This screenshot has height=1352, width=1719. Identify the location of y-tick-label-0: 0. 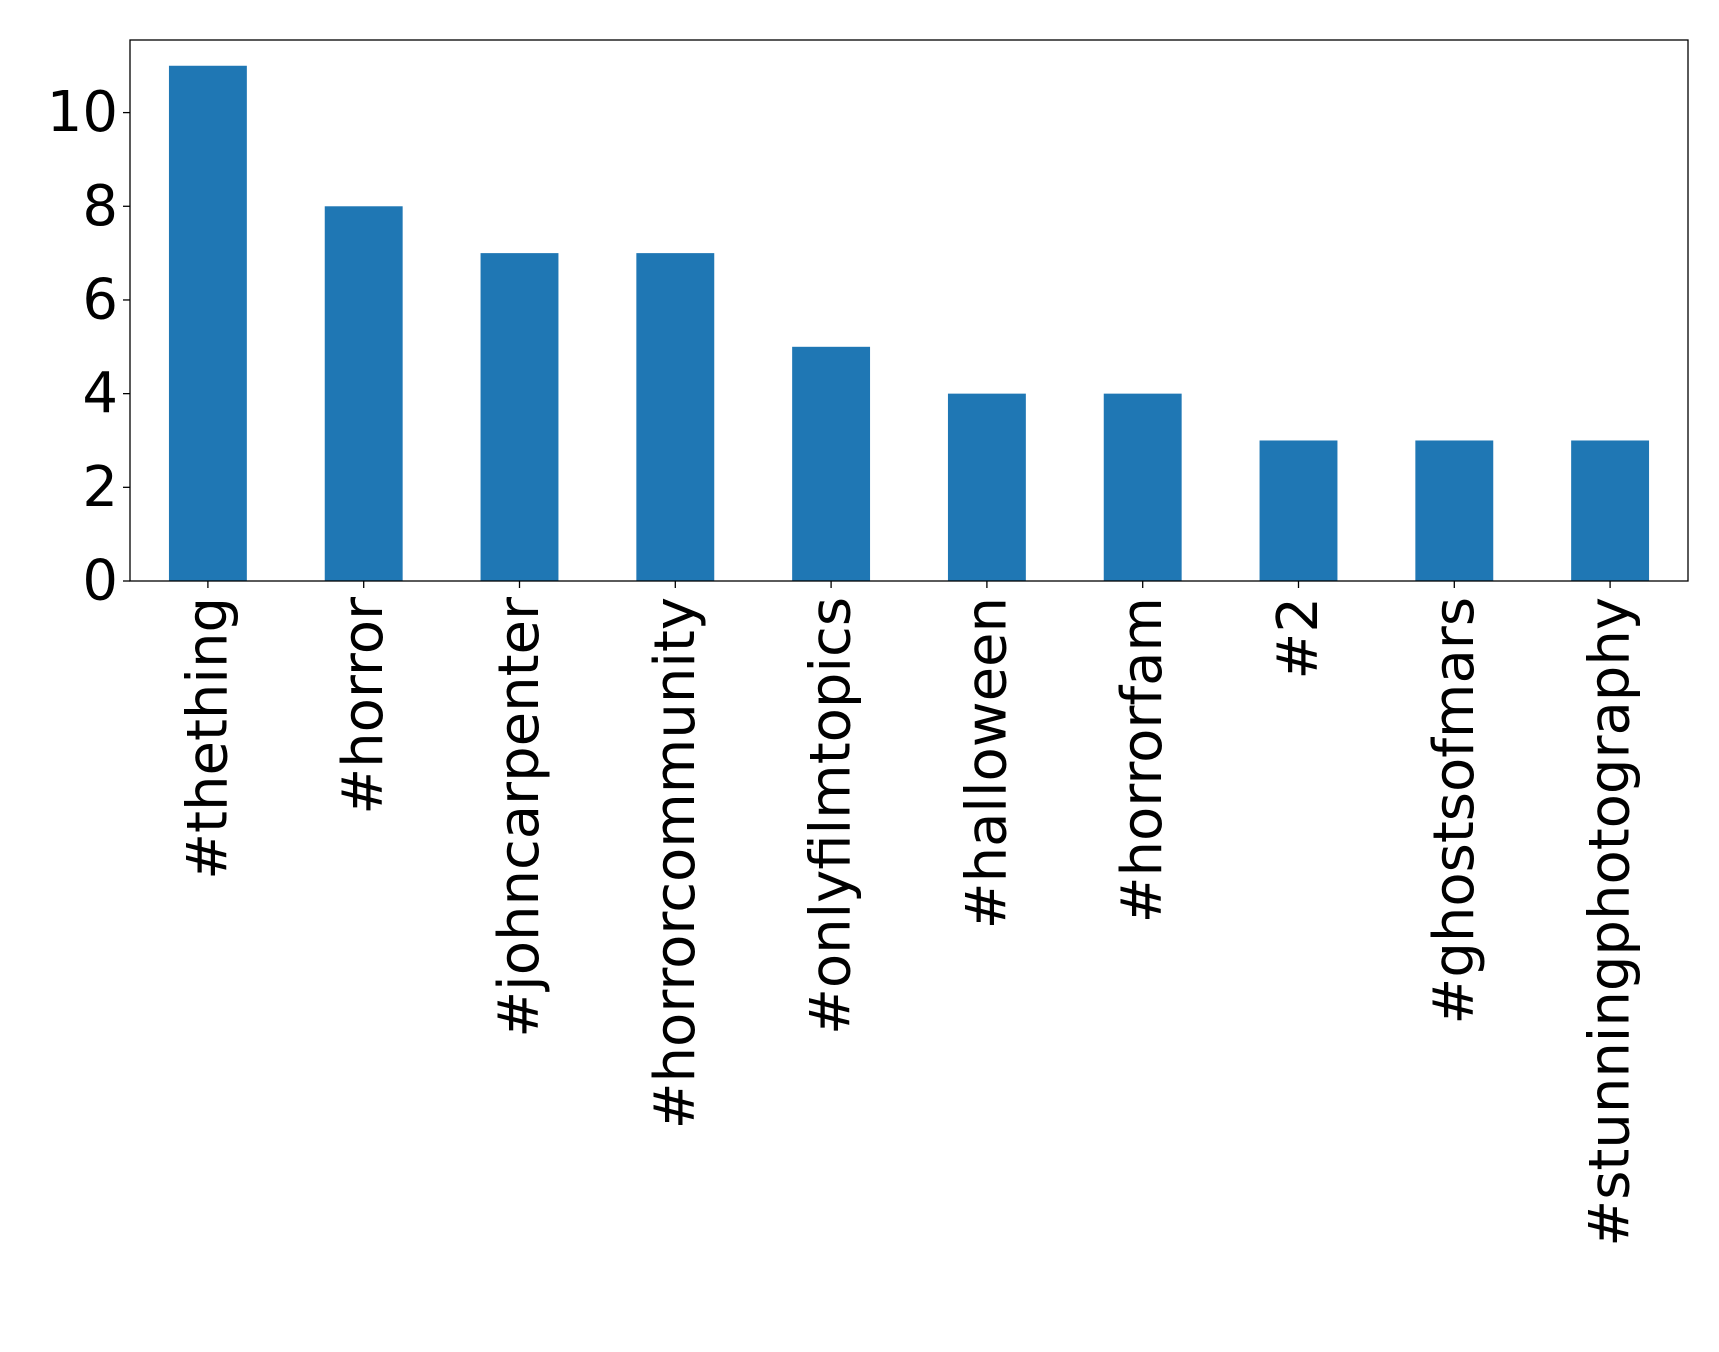
(100, 581).